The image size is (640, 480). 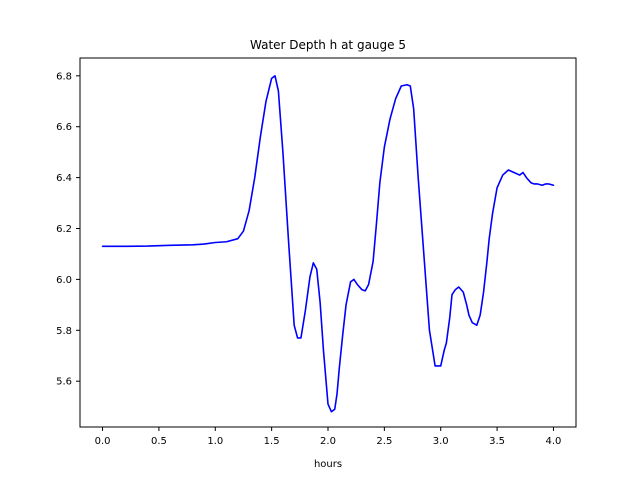 I want to click on x-tick-label: 0.0, so click(x=103, y=441).